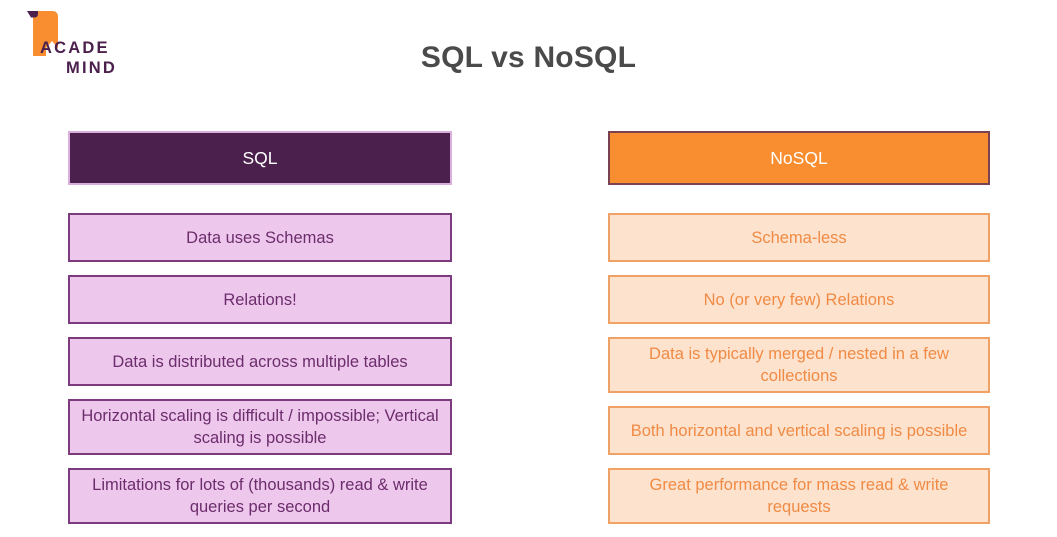  What do you see at coordinates (799, 158) in the screenshot?
I see `nosql-column-header: NoSQL` at bounding box center [799, 158].